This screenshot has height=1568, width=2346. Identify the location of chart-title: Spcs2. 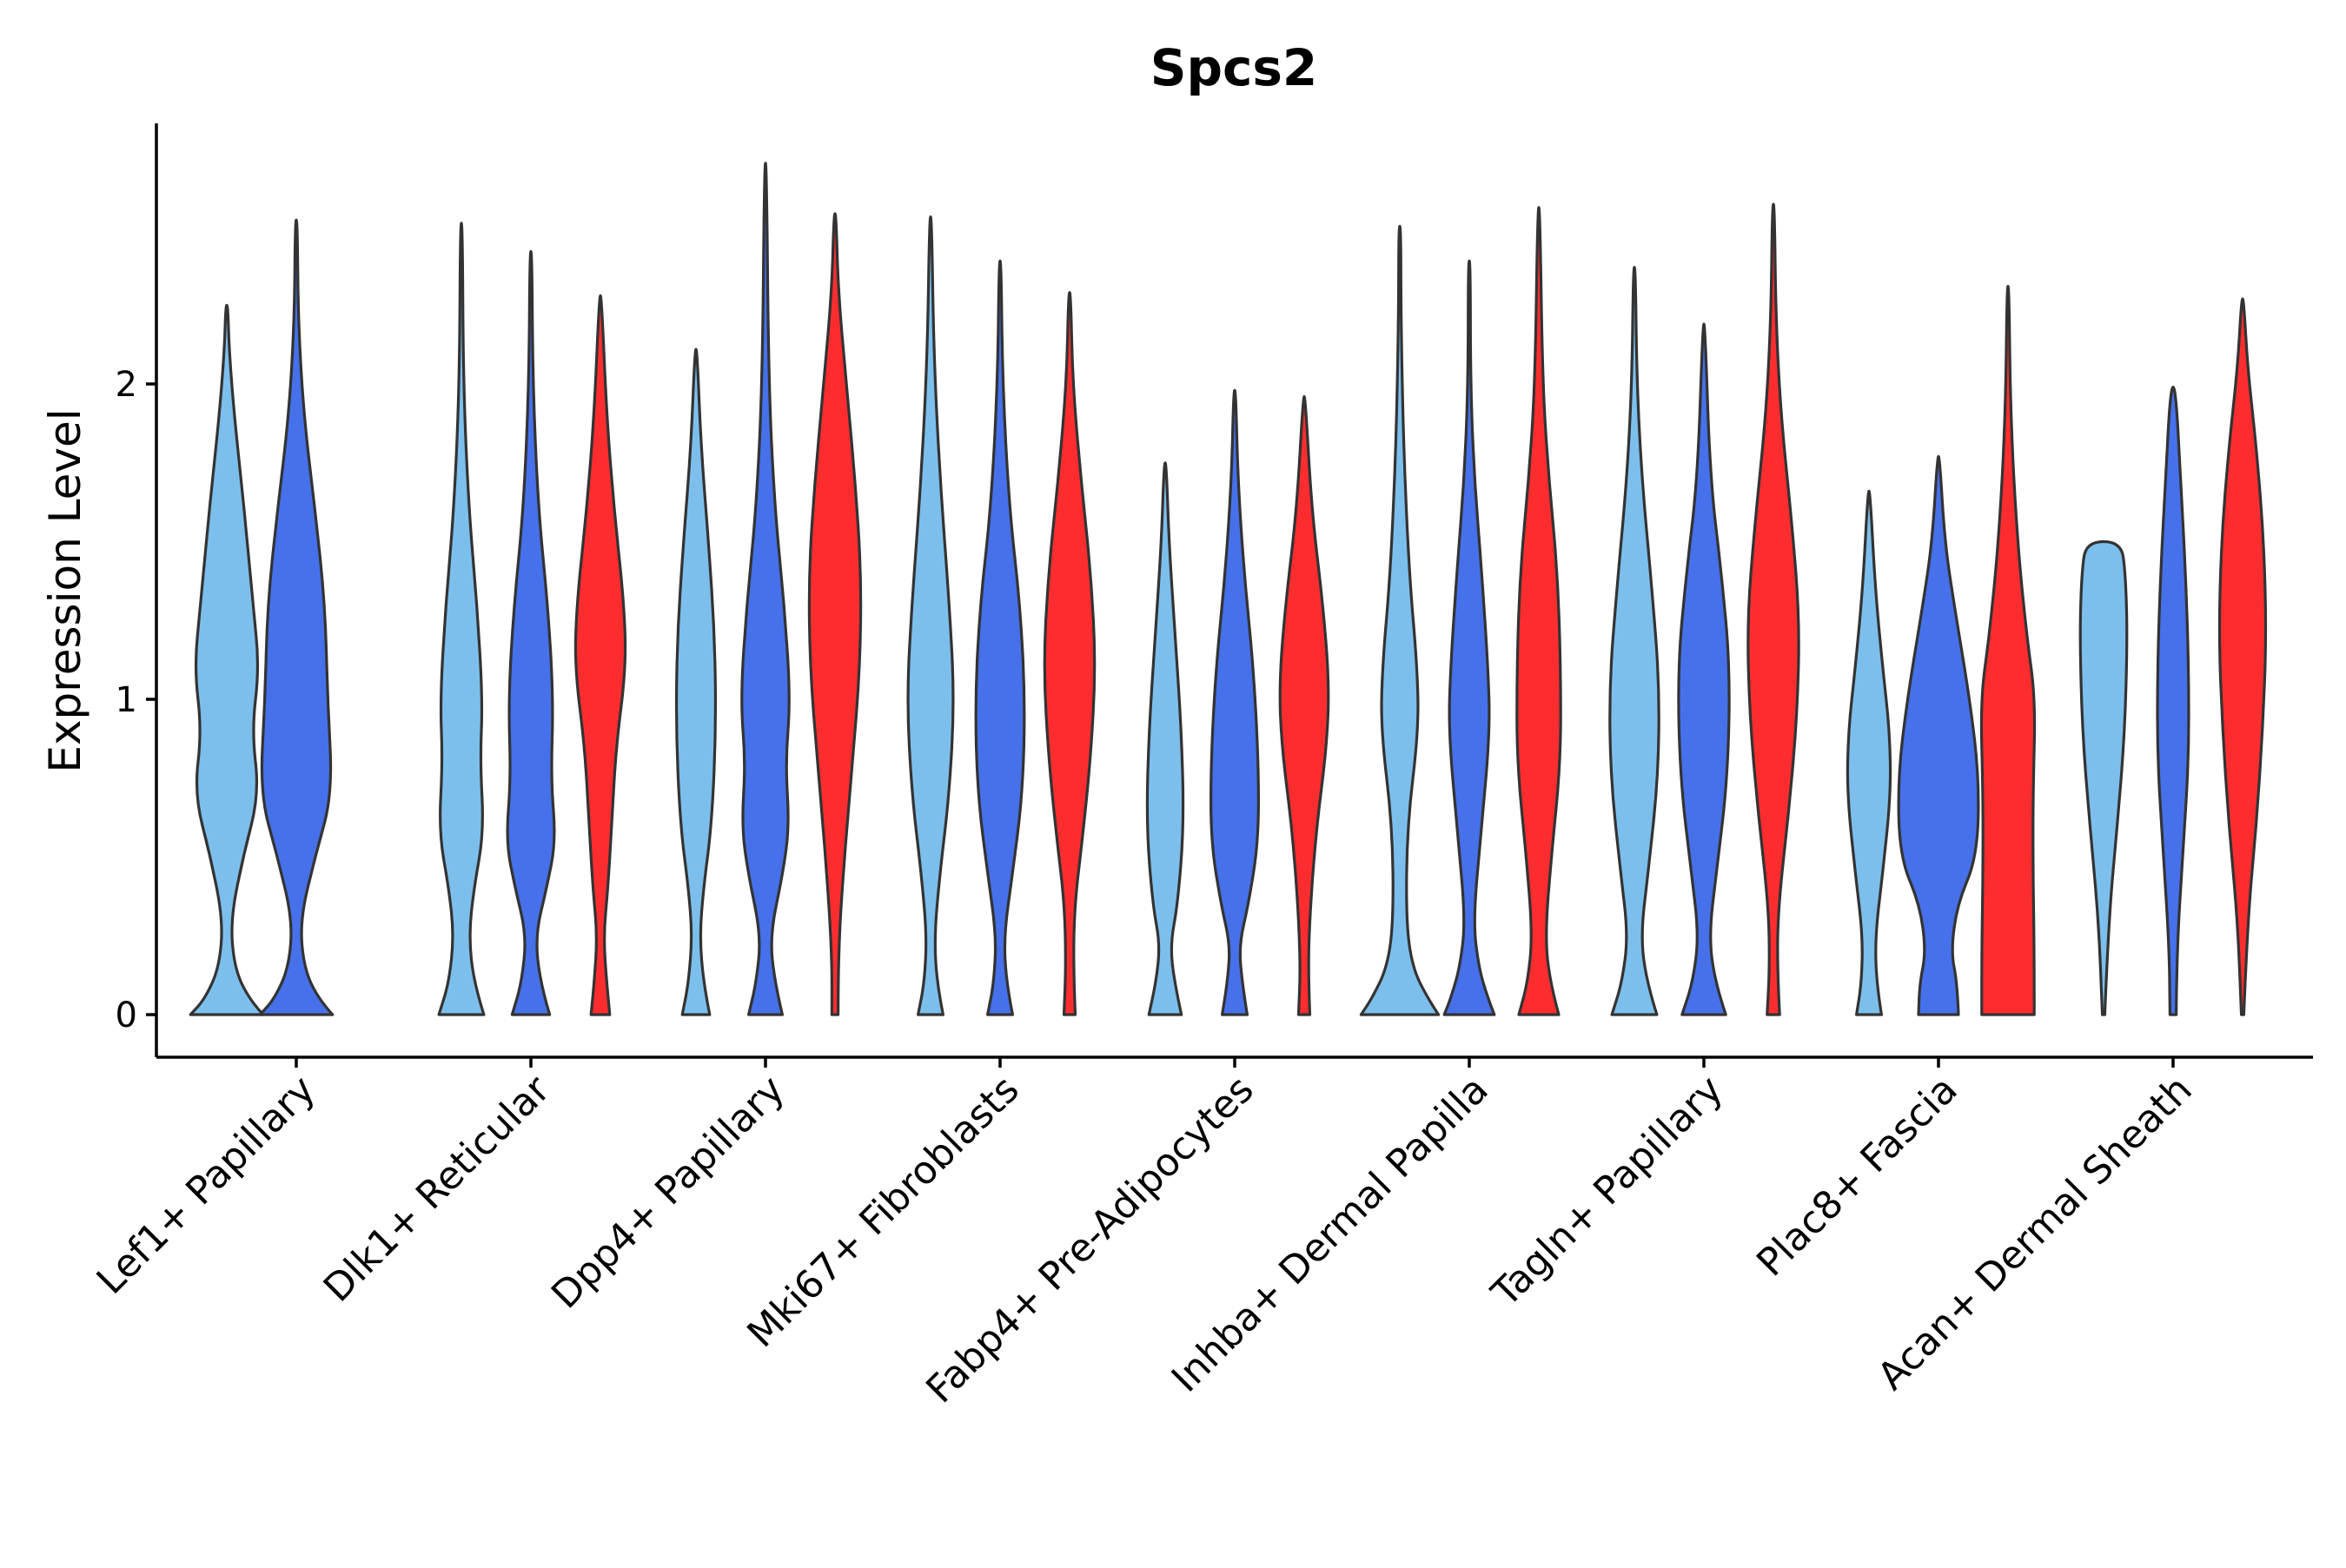
(1234, 67).